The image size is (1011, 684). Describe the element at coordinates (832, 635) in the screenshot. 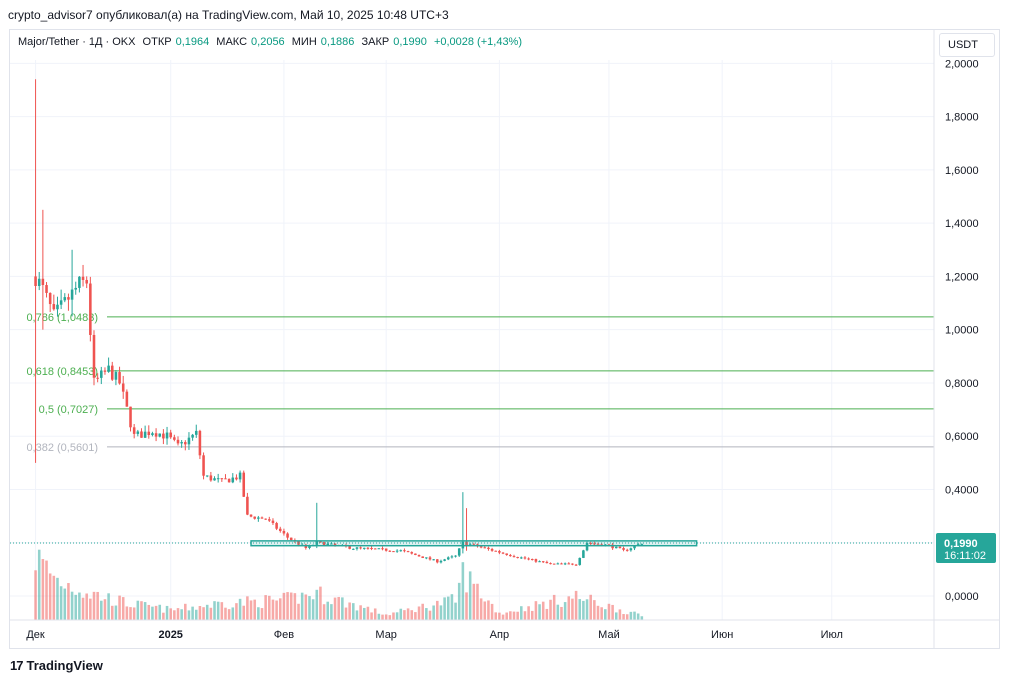

I see `x-tick-label: Июл` at that location.